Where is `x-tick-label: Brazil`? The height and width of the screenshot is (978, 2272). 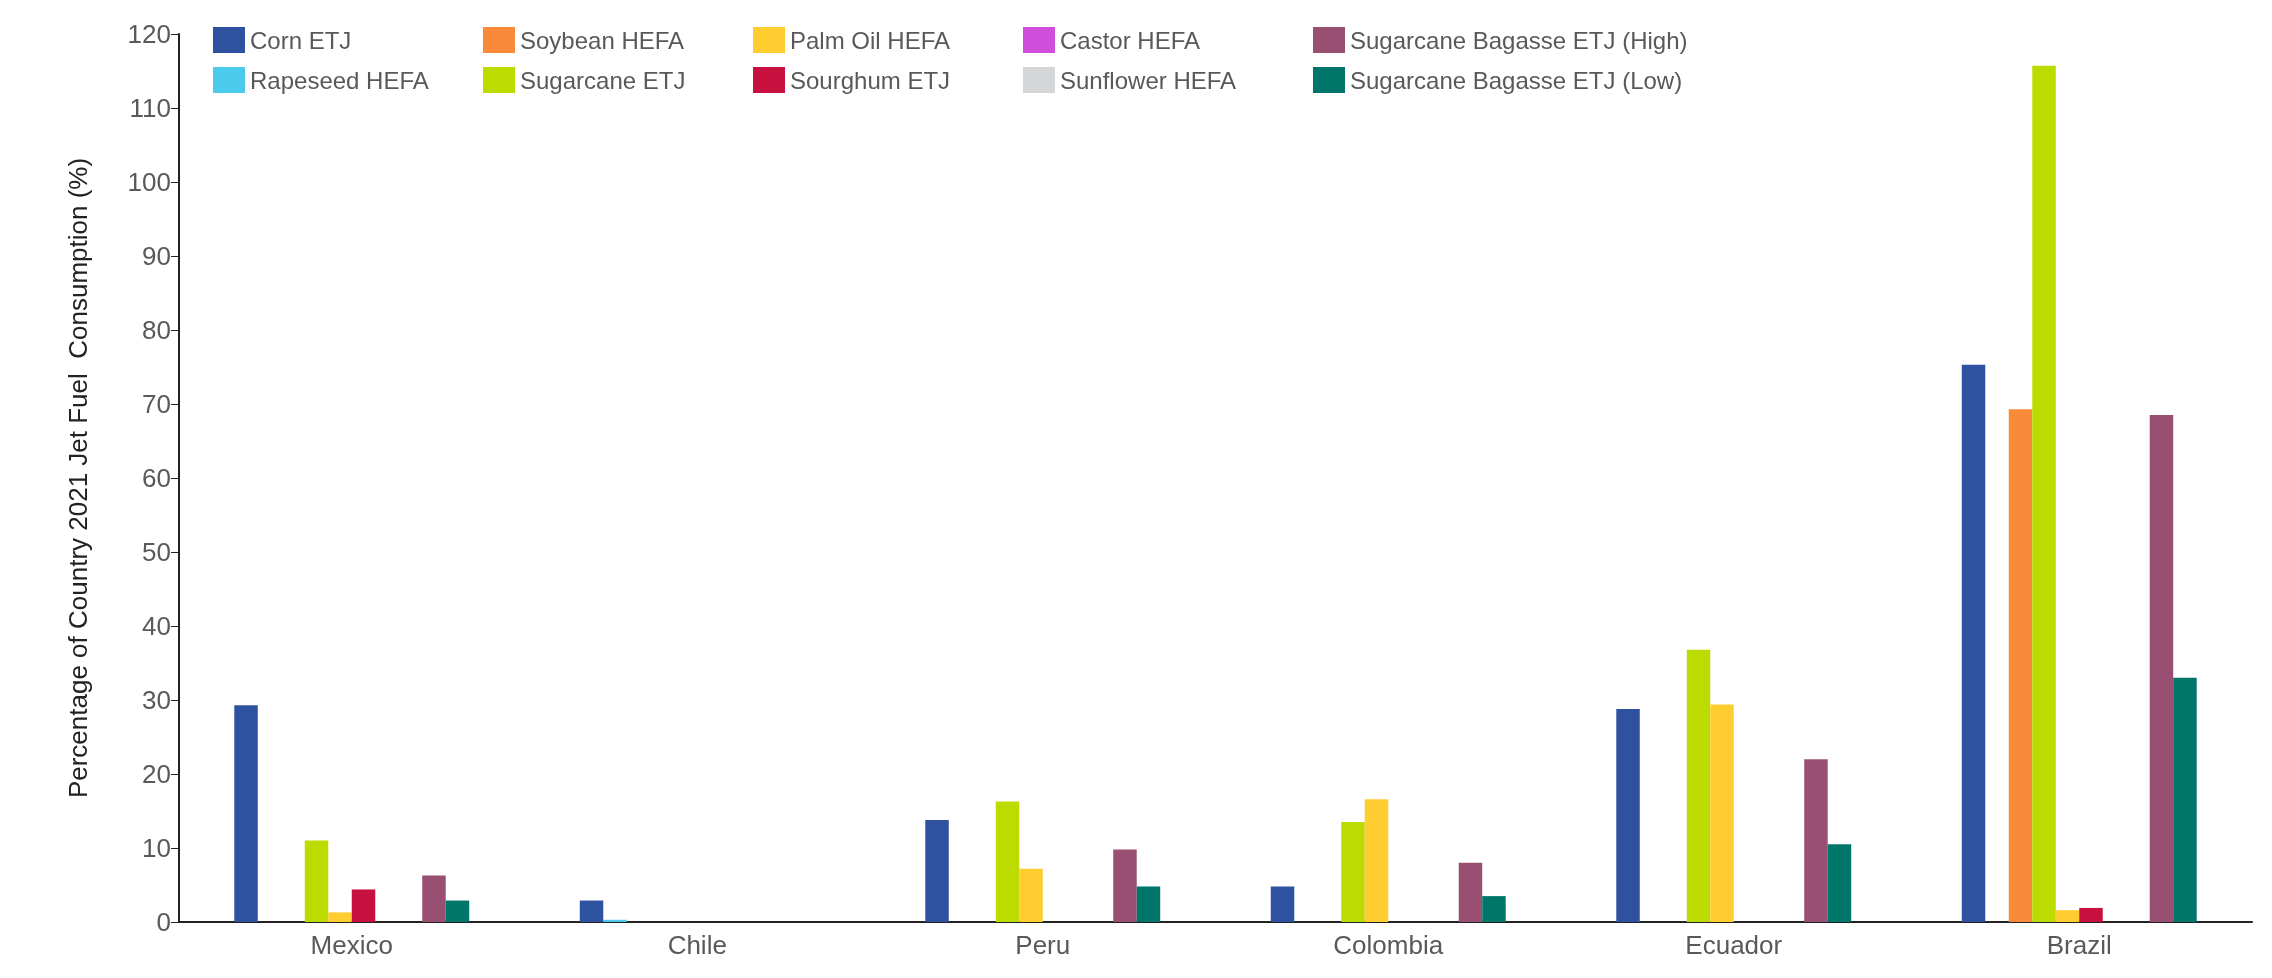
x-tick-label: Brazil is located at coordinates (2079, 945).